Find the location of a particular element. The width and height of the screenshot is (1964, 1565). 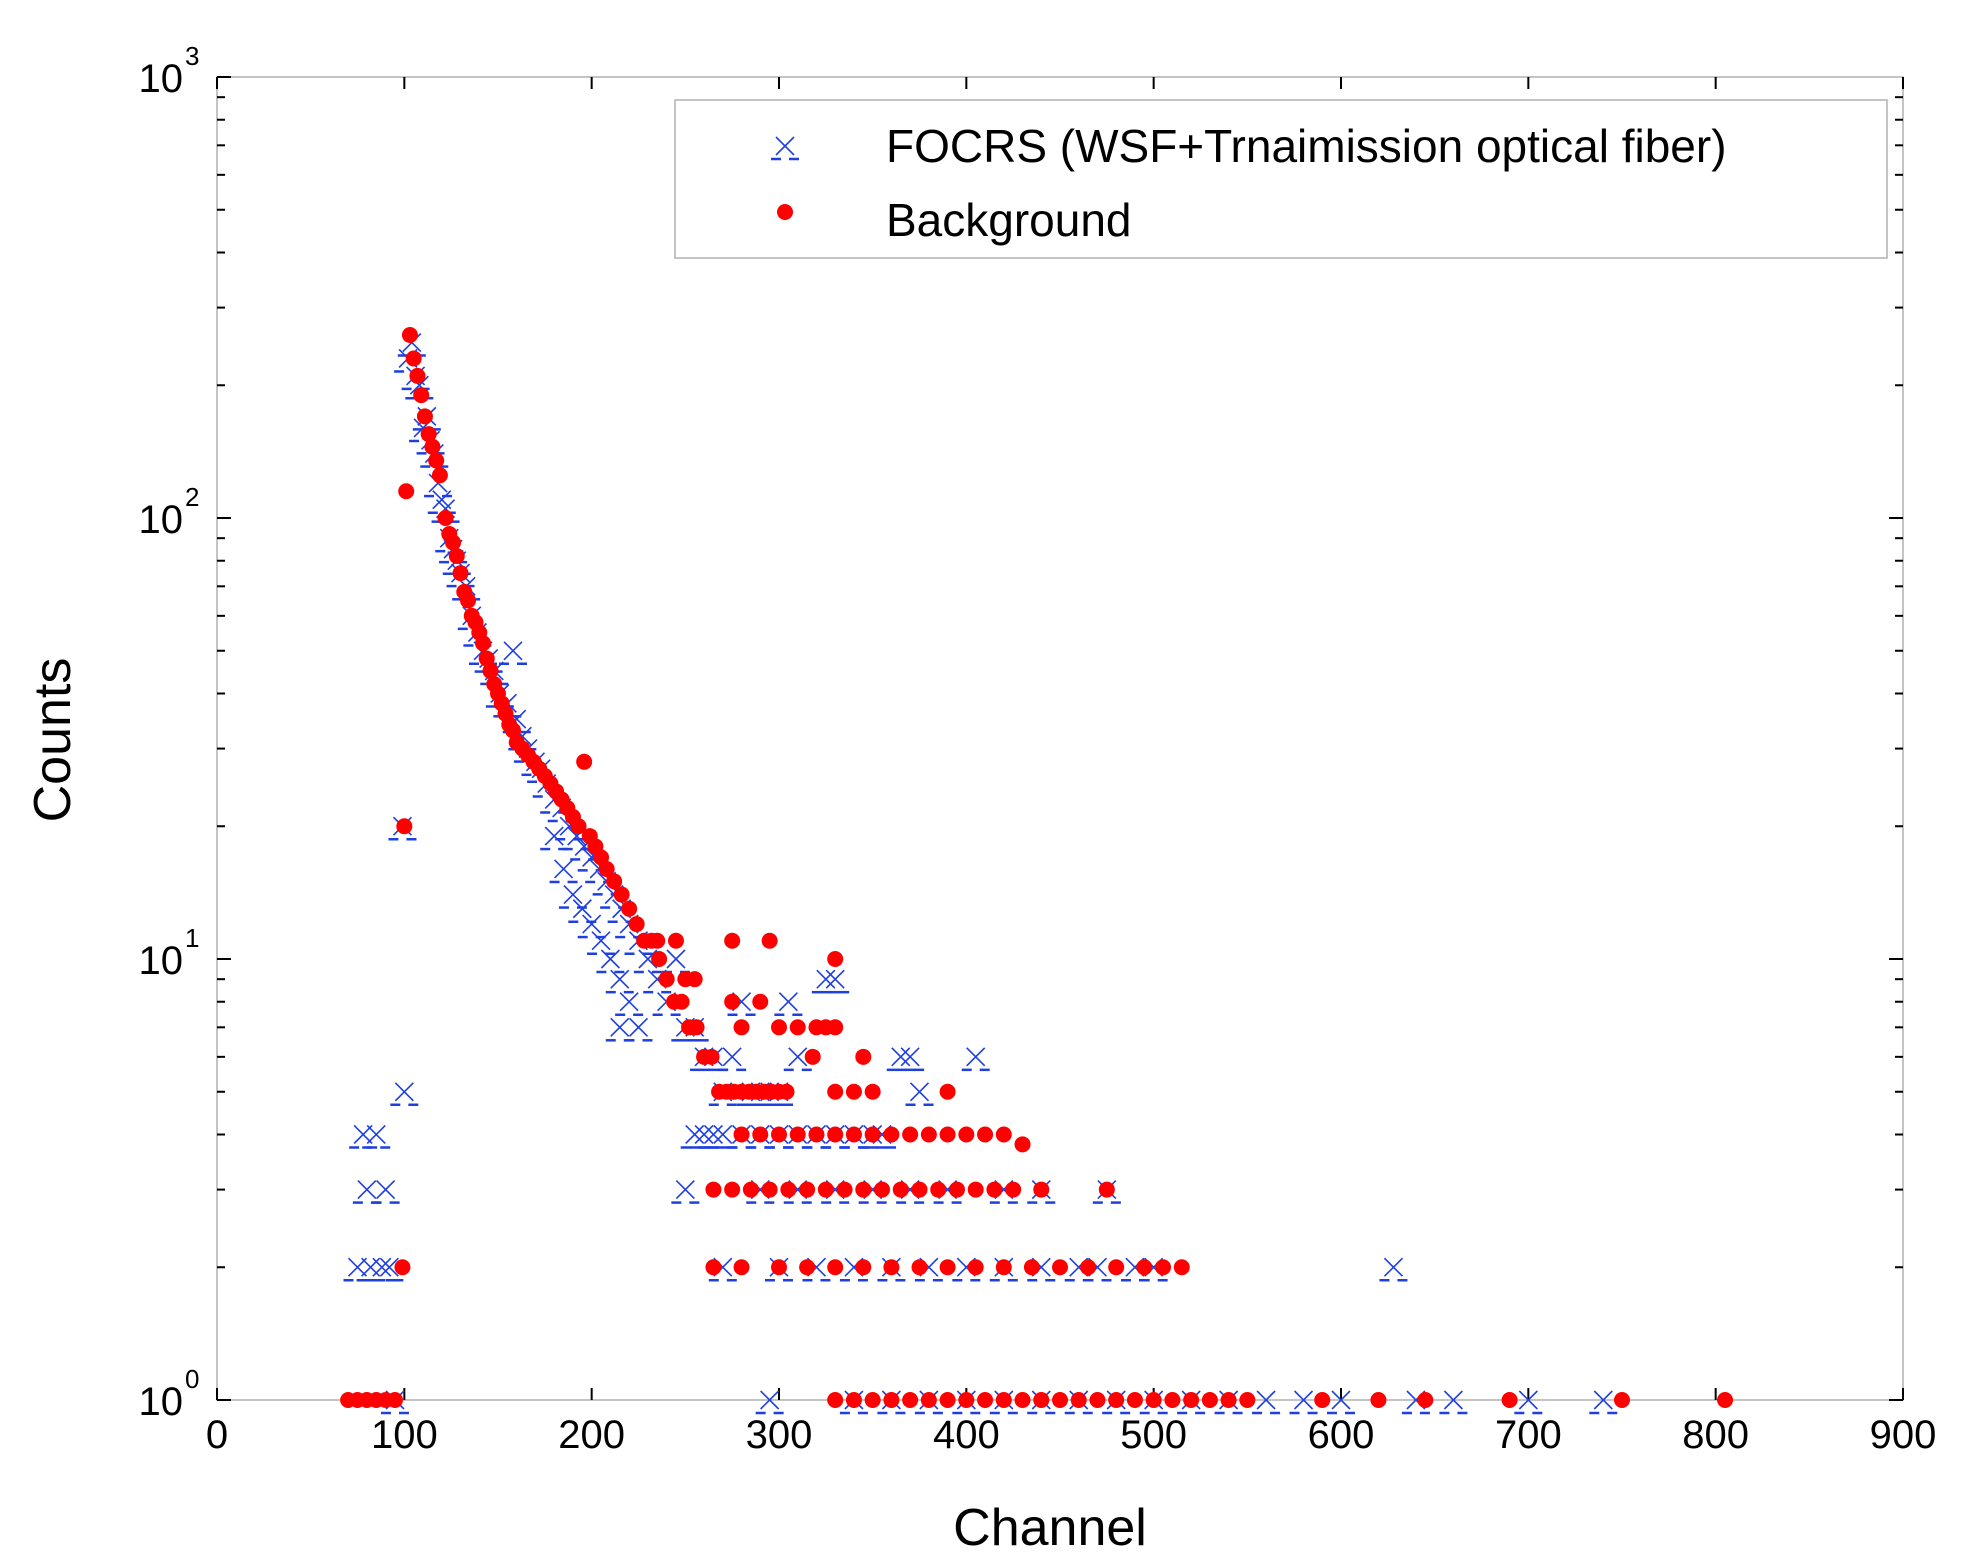

x-tick-label: 900 is located at coordinates (1903, 1435).